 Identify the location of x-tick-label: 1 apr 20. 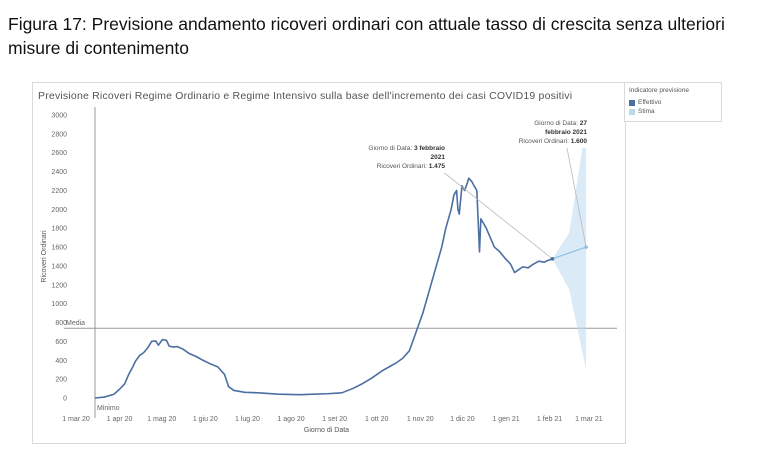
(120, 419).